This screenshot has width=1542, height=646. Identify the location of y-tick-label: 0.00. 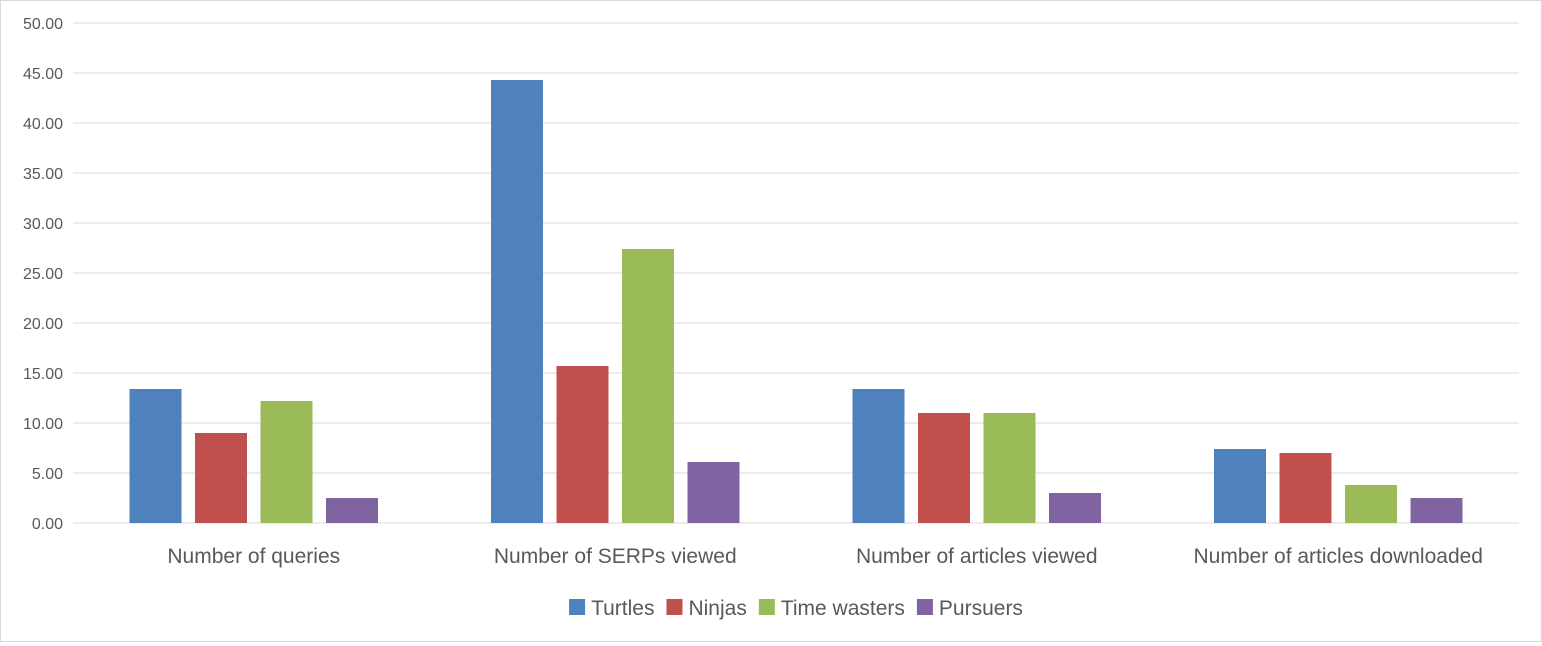
(47, 524).